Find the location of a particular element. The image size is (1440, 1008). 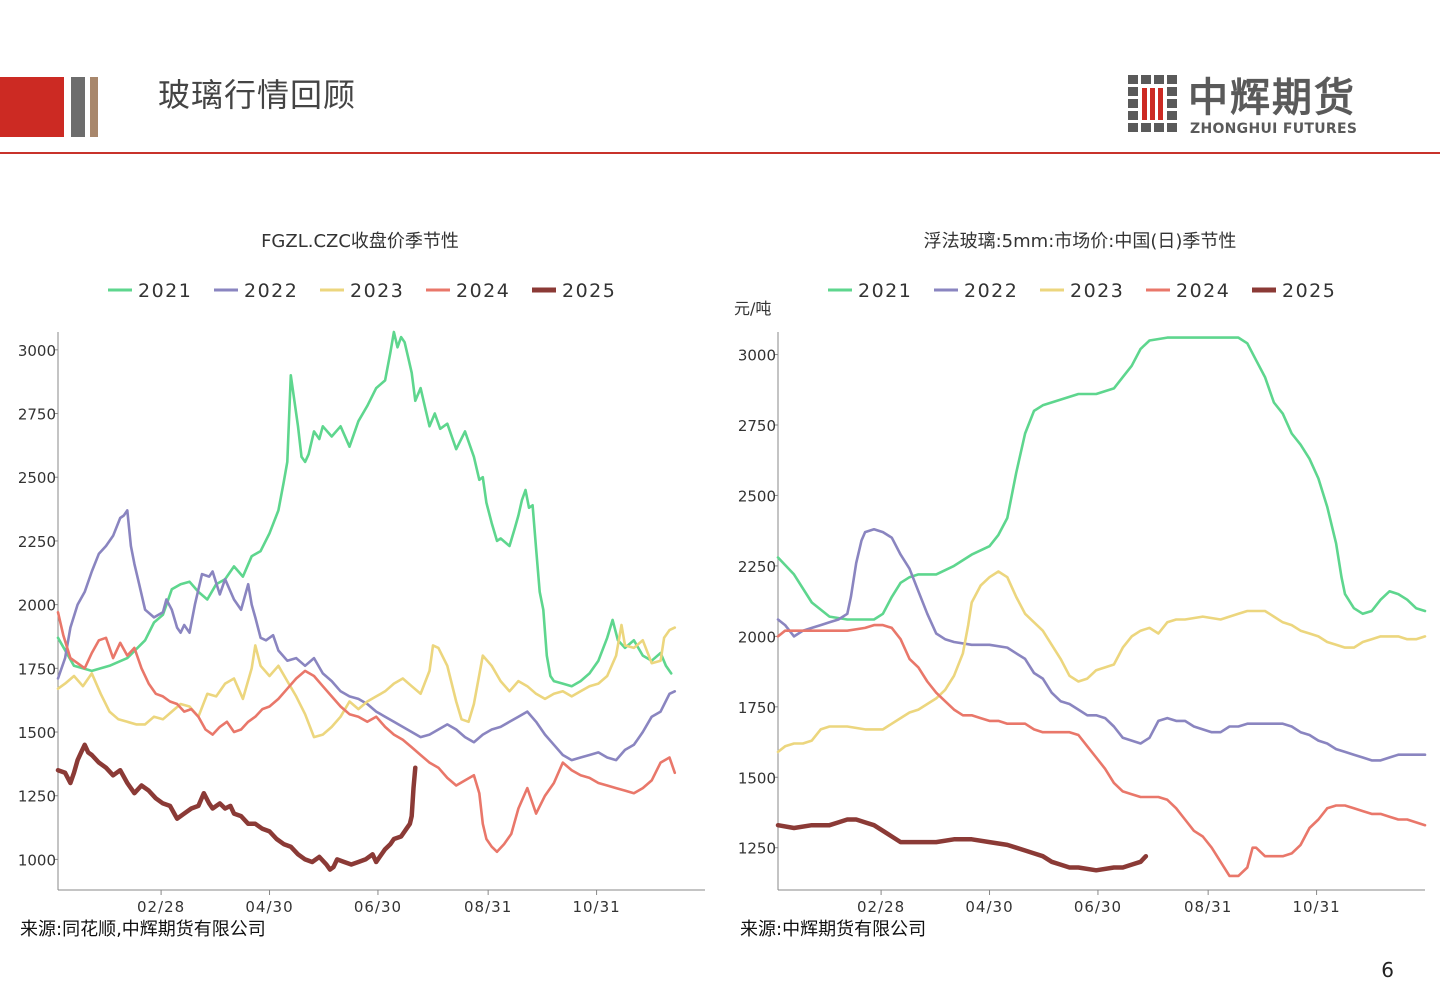

y-axis-unit: 元/吨 is located at coordinates (752, 308).